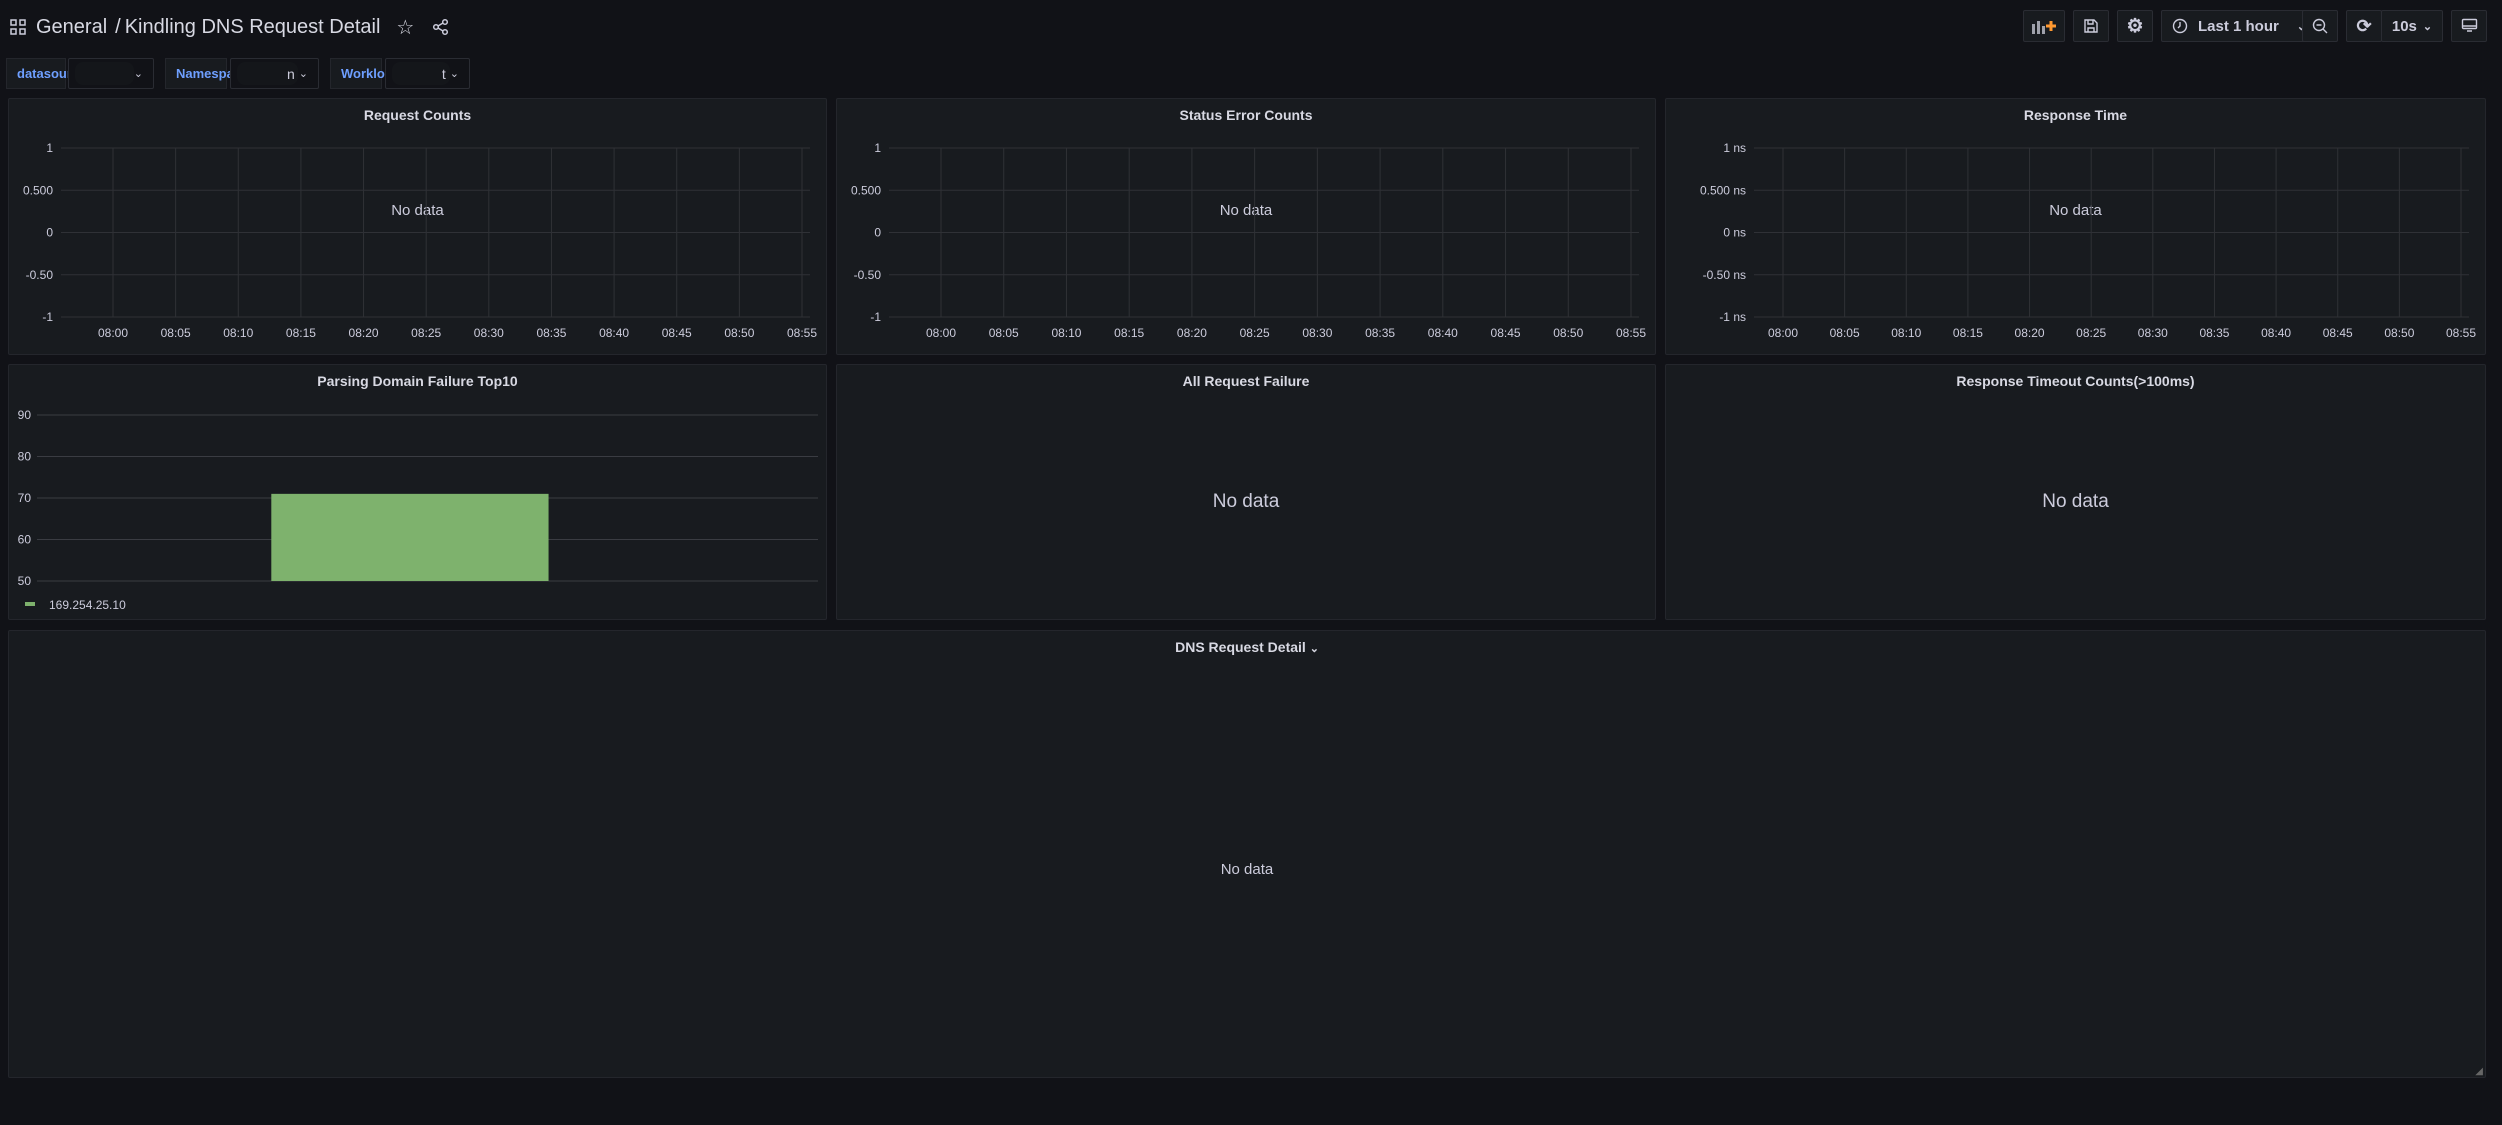 The height and width of the screenshot is (1125, 2502). I want to click on datasource-select: ⌄, so click(111, 73).